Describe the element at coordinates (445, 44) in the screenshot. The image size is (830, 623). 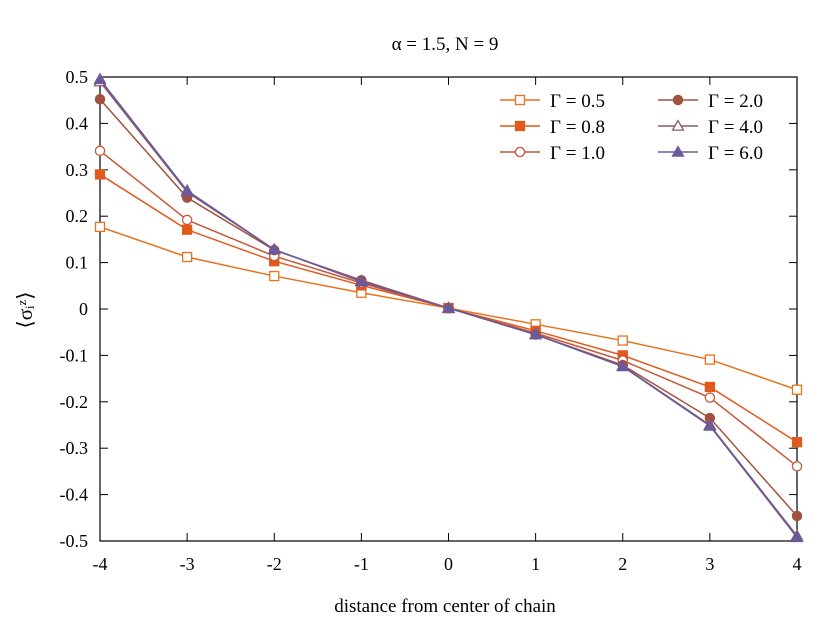
I see `chart-title: α = 1.5, N = 9` at that location.